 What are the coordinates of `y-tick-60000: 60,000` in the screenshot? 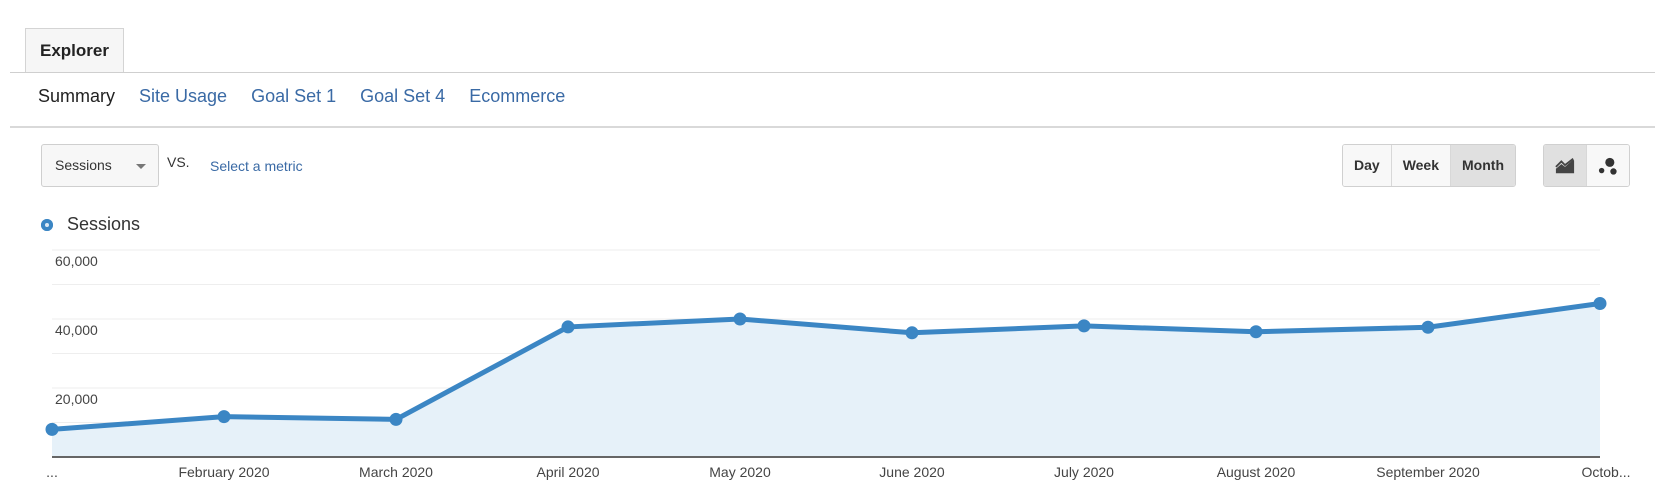 It's located at (76, 261).